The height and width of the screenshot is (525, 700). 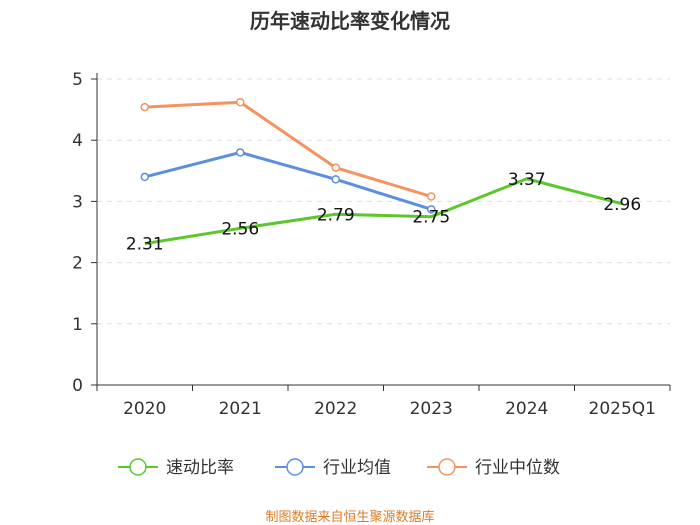 I want to click on y-tick-label: 0, so click(x=77, y=386).